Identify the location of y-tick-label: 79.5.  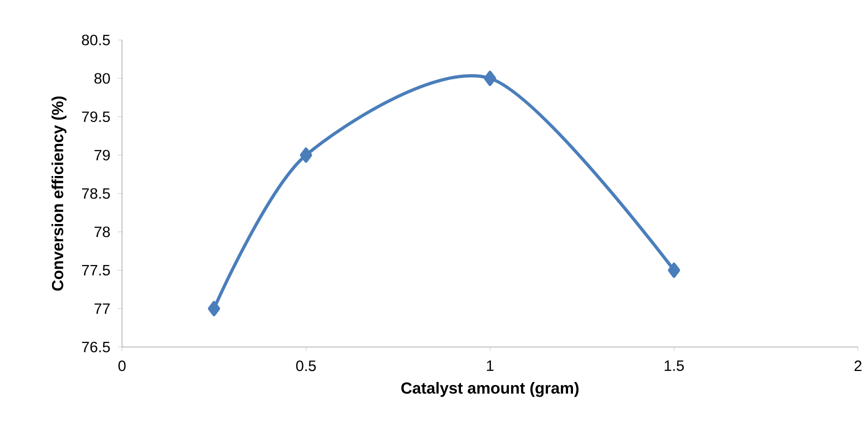
(96, 116).